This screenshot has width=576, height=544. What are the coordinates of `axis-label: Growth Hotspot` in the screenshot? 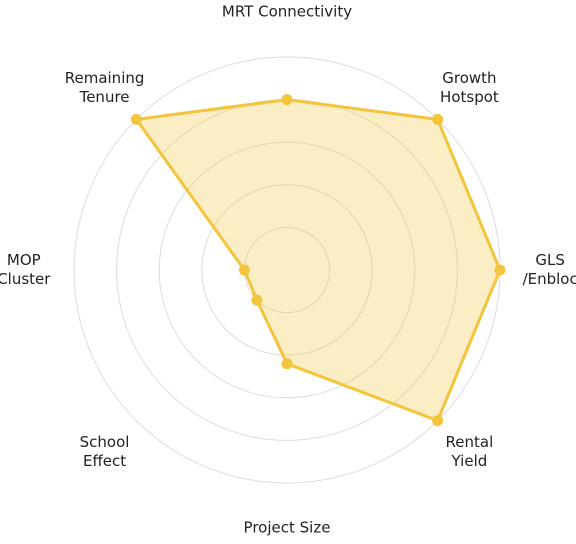 It's located at (469, 87).